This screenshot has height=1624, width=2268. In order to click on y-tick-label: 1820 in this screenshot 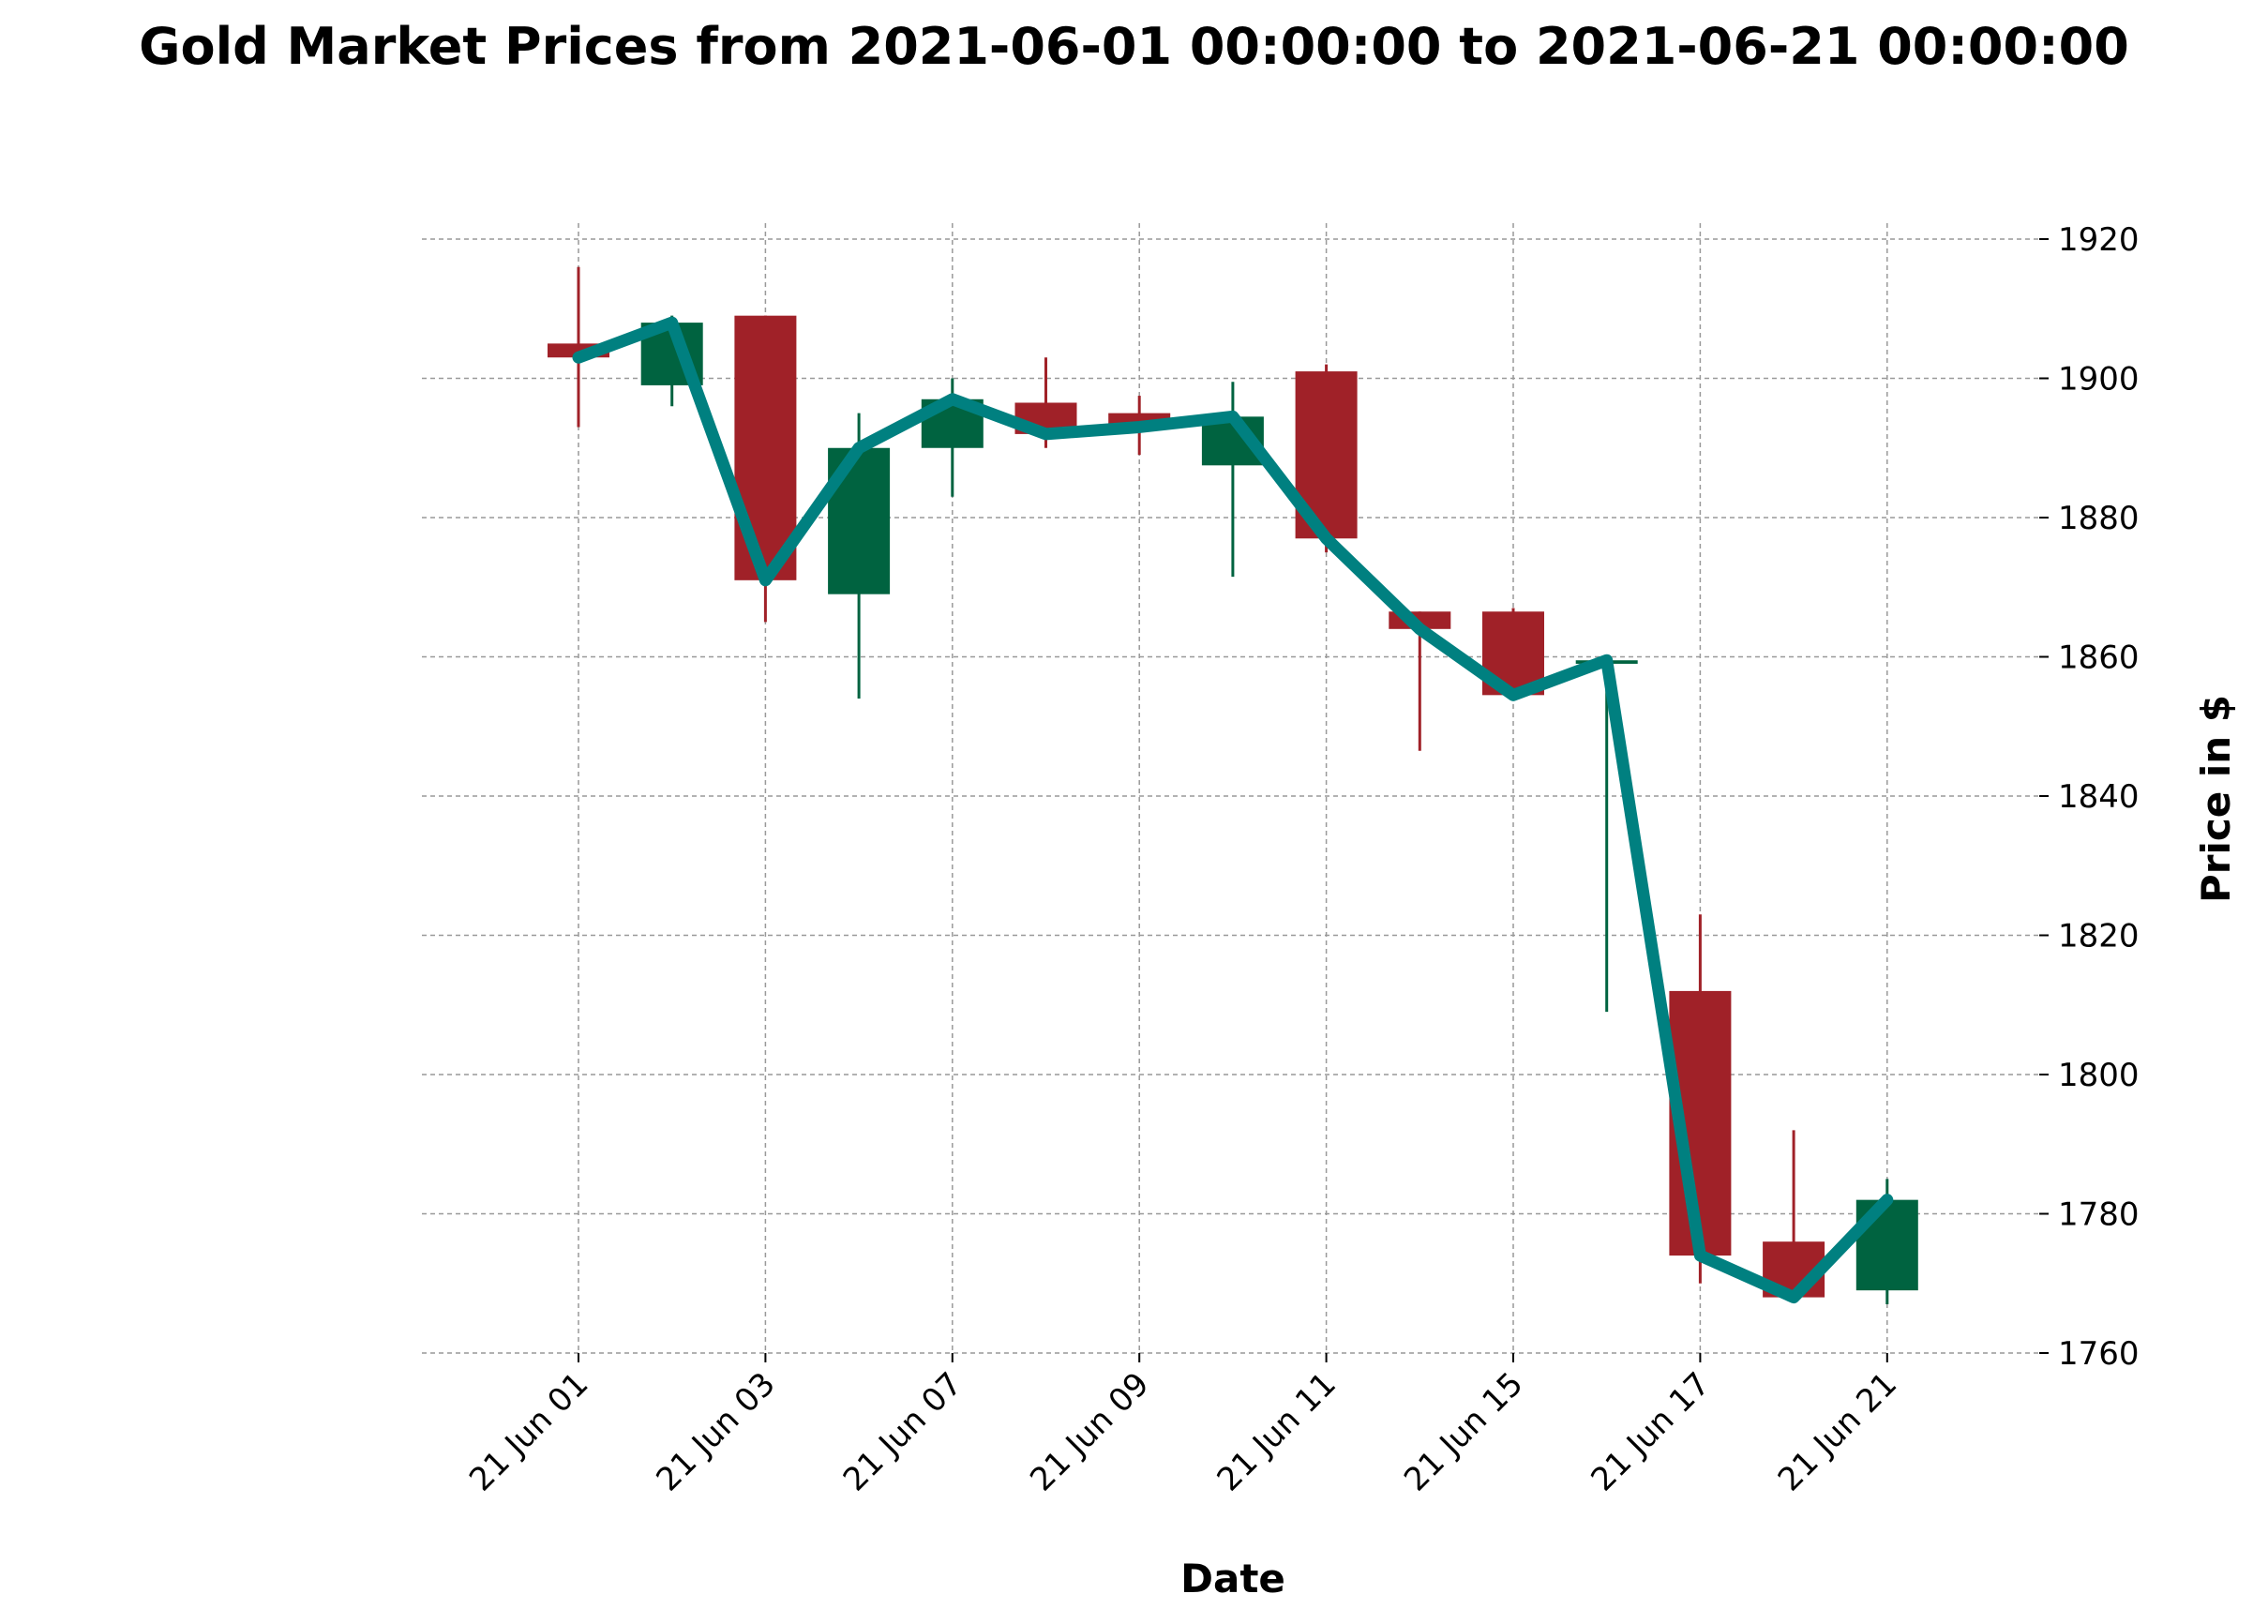, I will do `click(2099, 937)`.